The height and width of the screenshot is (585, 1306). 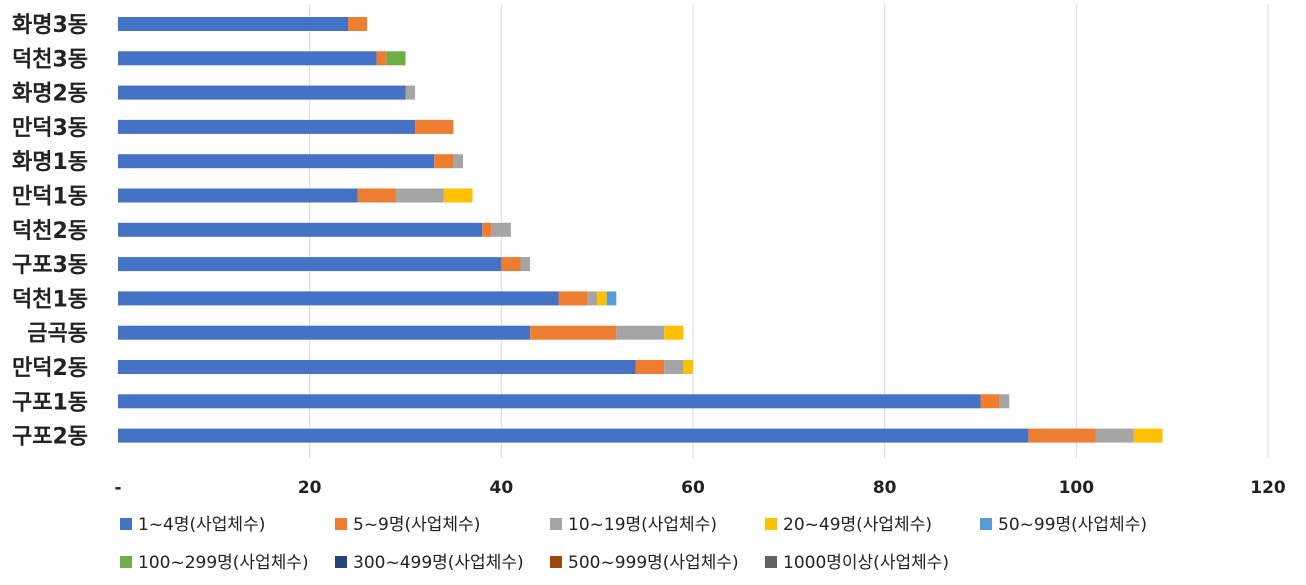 I want to click on legend-label: 1000명이상(사업체수), so click(x=866, y=563).